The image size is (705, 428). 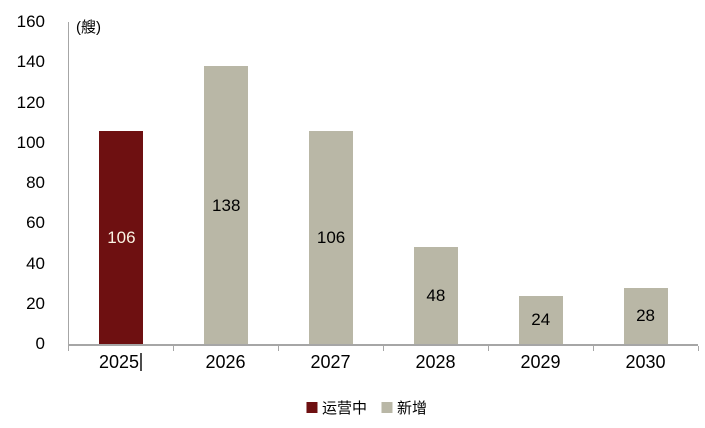 I want to click on bar-2028: 48, so click(x=435, y=295).